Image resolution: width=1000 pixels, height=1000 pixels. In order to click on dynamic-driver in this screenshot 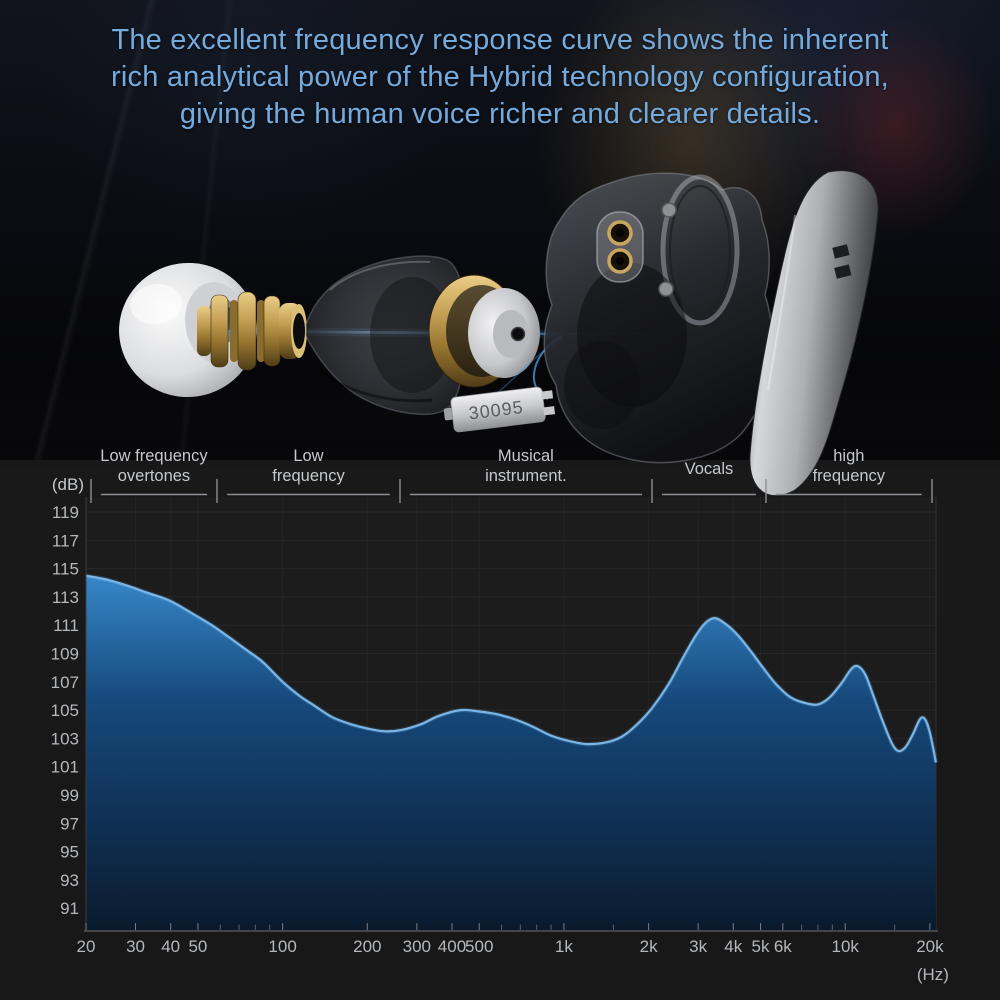, I will do `click(484, 331)`.